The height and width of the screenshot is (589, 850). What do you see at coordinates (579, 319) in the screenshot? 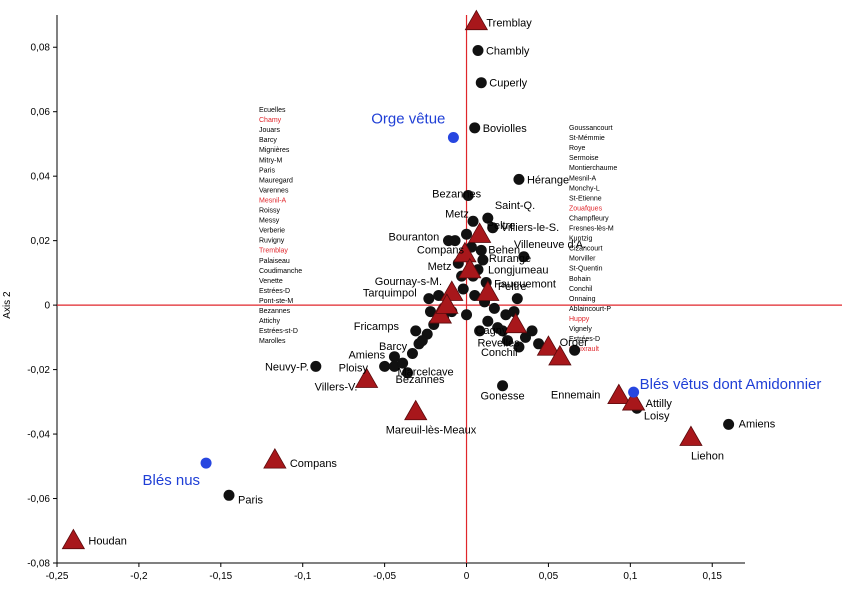
I see `site-list-item: Huppy` at bounding box center [579, 319].